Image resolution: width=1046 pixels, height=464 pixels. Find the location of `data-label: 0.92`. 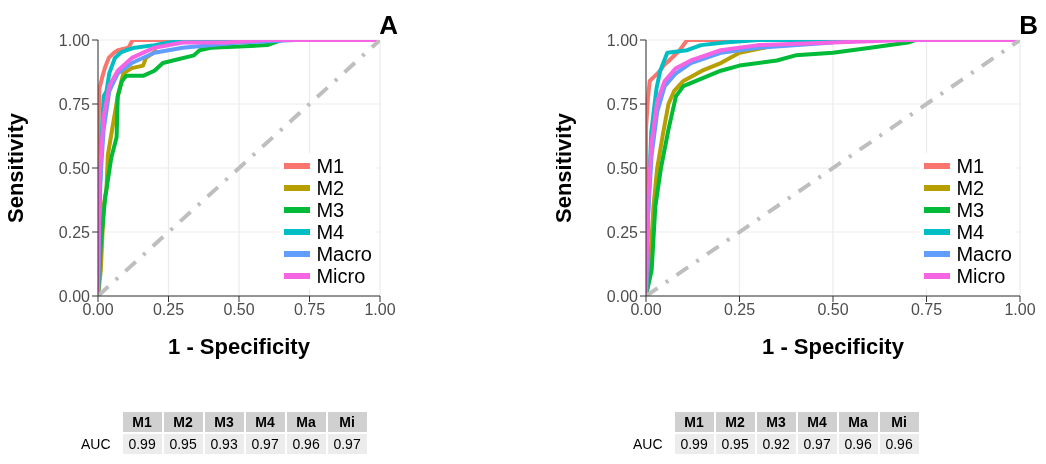

data-label: 0.92 is located at coordinates (776, 444).